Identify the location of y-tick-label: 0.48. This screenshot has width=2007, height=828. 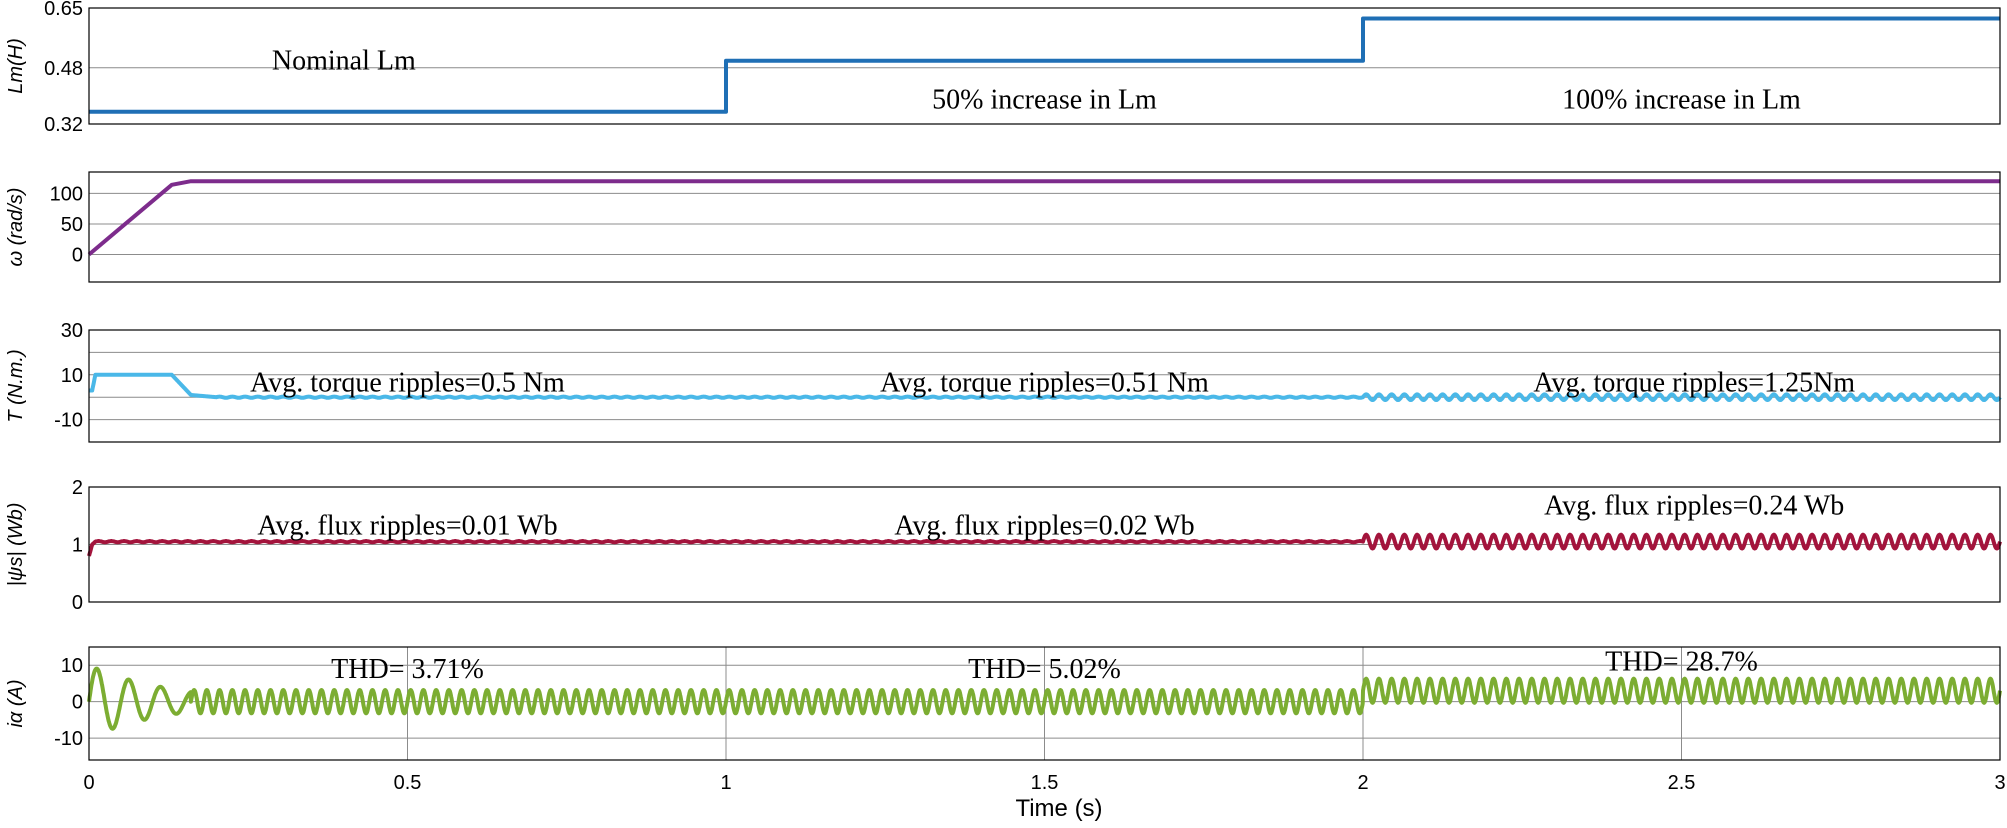
(63, 69).